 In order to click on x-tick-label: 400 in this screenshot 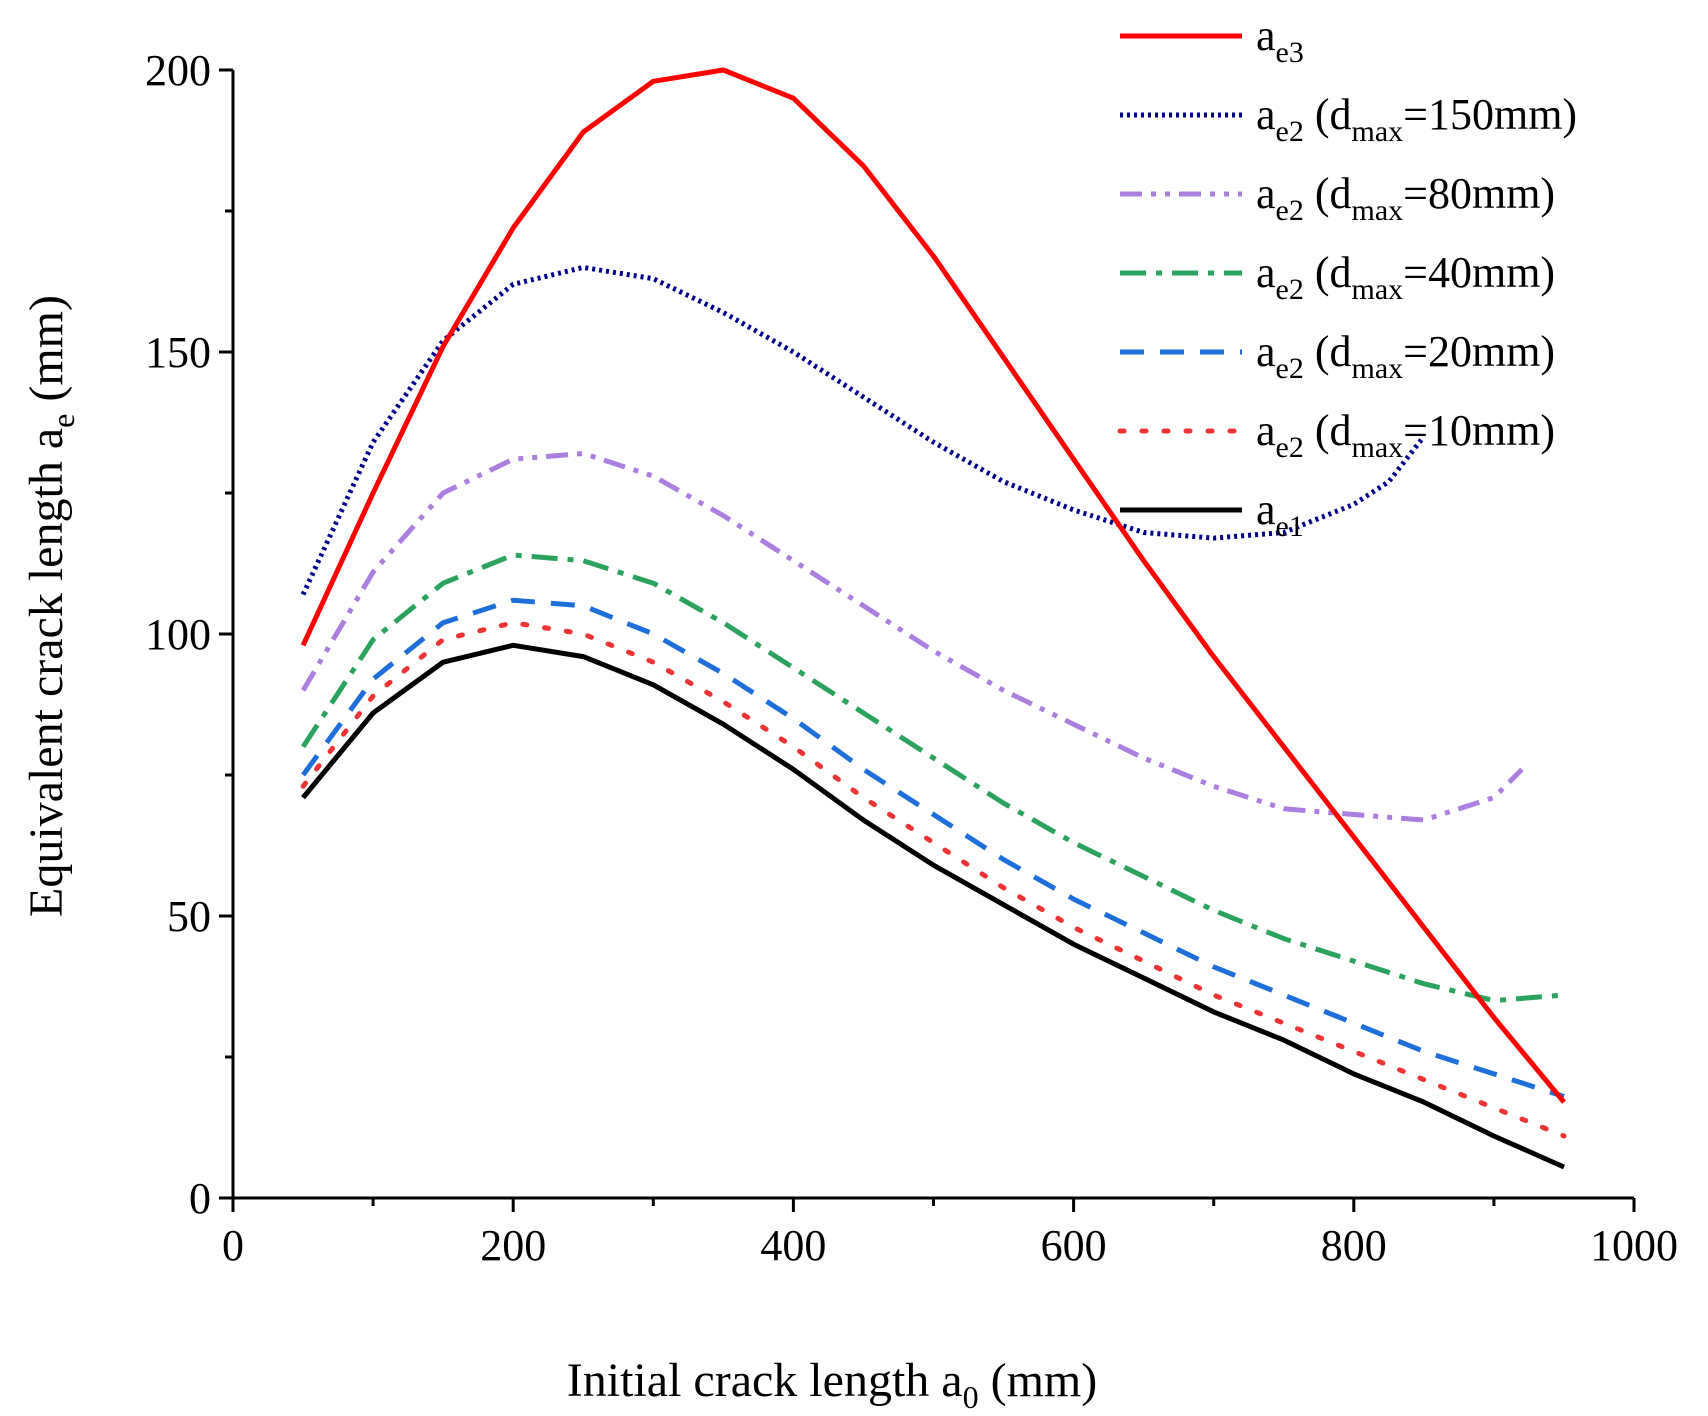, I will do `click(793, 1245)`.